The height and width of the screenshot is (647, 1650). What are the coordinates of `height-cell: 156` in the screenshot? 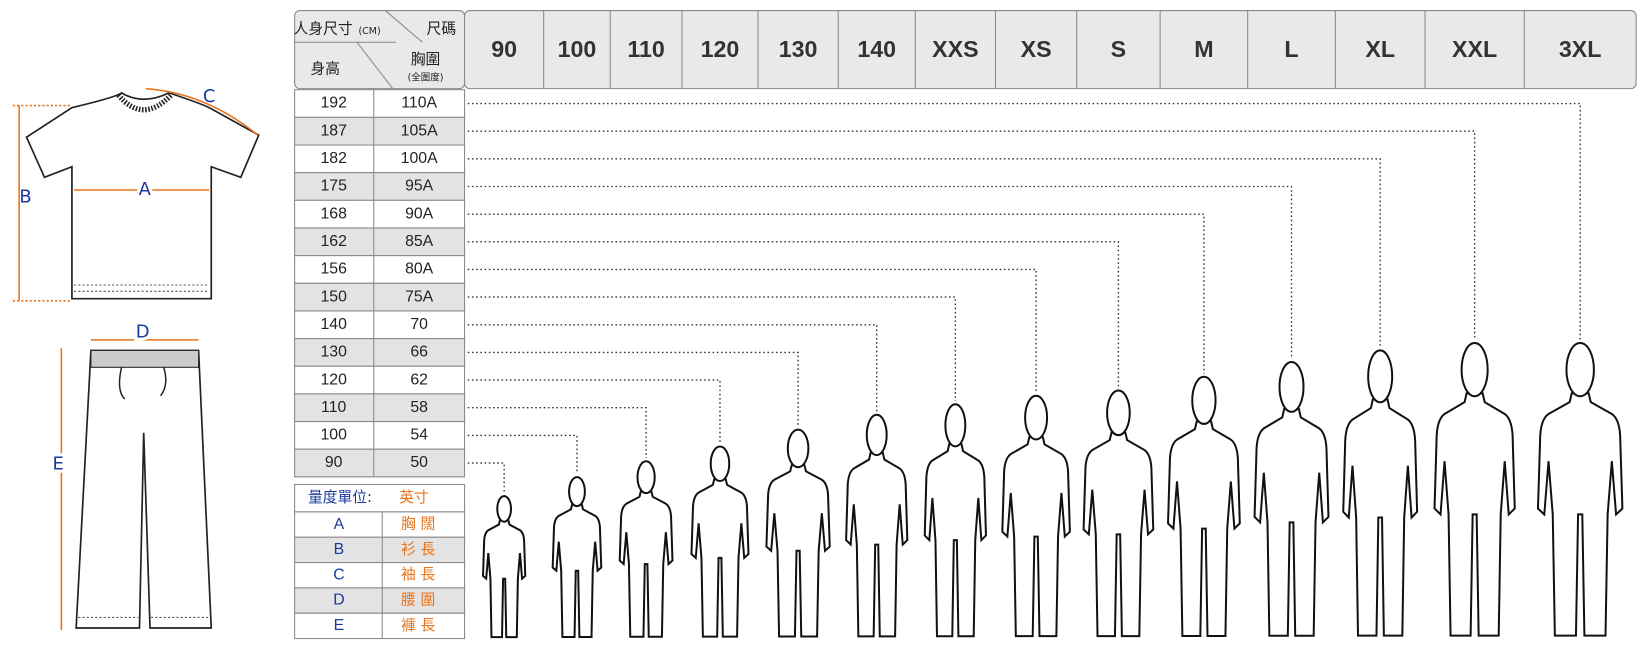 It's located at (333, 269).